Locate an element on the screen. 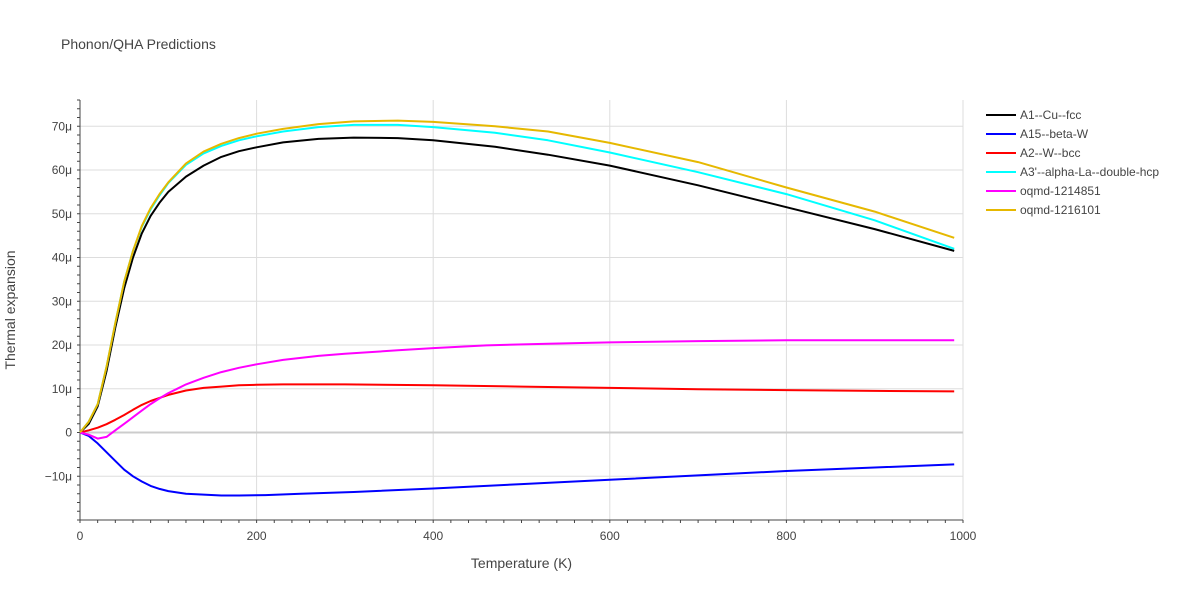  legend-label: oqmd-1214851 is located at coordinates (1060, 191).